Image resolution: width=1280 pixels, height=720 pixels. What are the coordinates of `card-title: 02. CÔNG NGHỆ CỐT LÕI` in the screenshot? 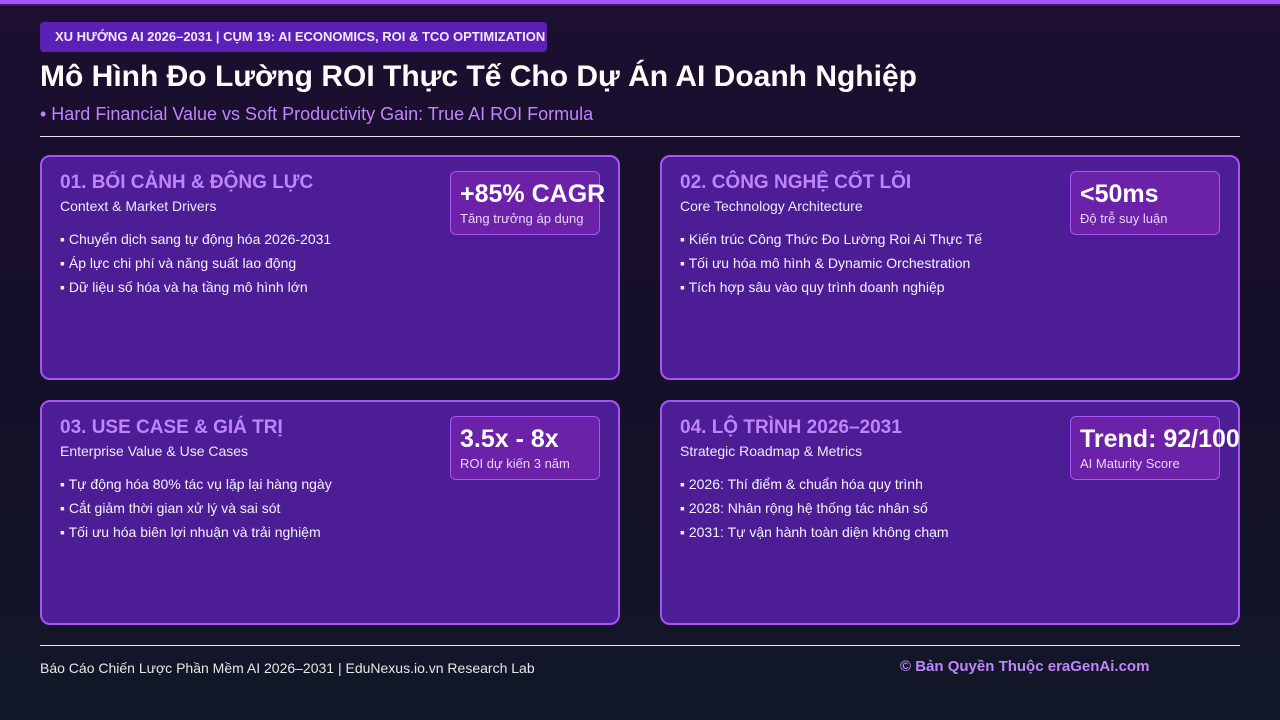 It's located at (796, 182).